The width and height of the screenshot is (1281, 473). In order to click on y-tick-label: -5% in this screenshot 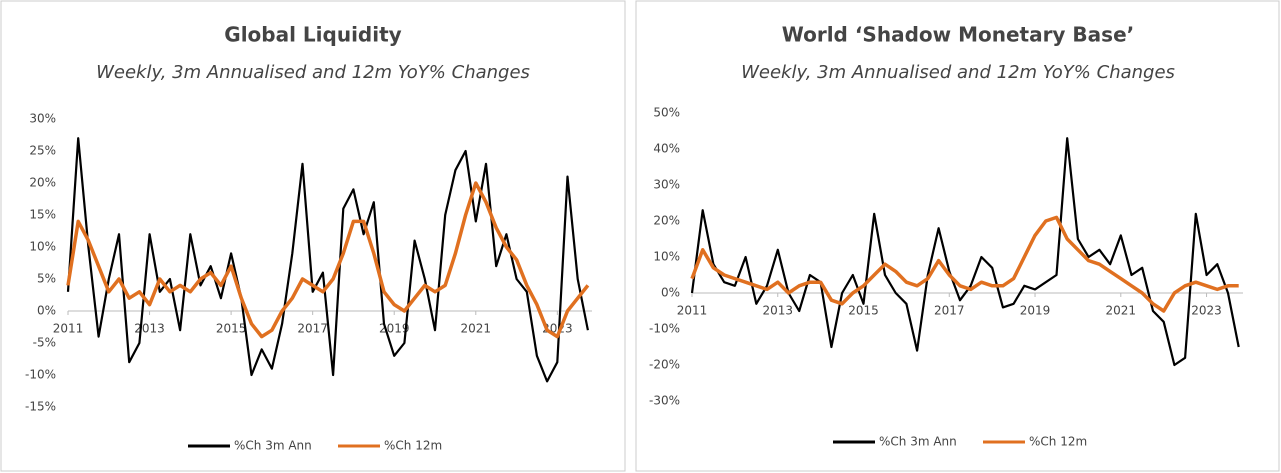, I will do `click(44, 343)`.